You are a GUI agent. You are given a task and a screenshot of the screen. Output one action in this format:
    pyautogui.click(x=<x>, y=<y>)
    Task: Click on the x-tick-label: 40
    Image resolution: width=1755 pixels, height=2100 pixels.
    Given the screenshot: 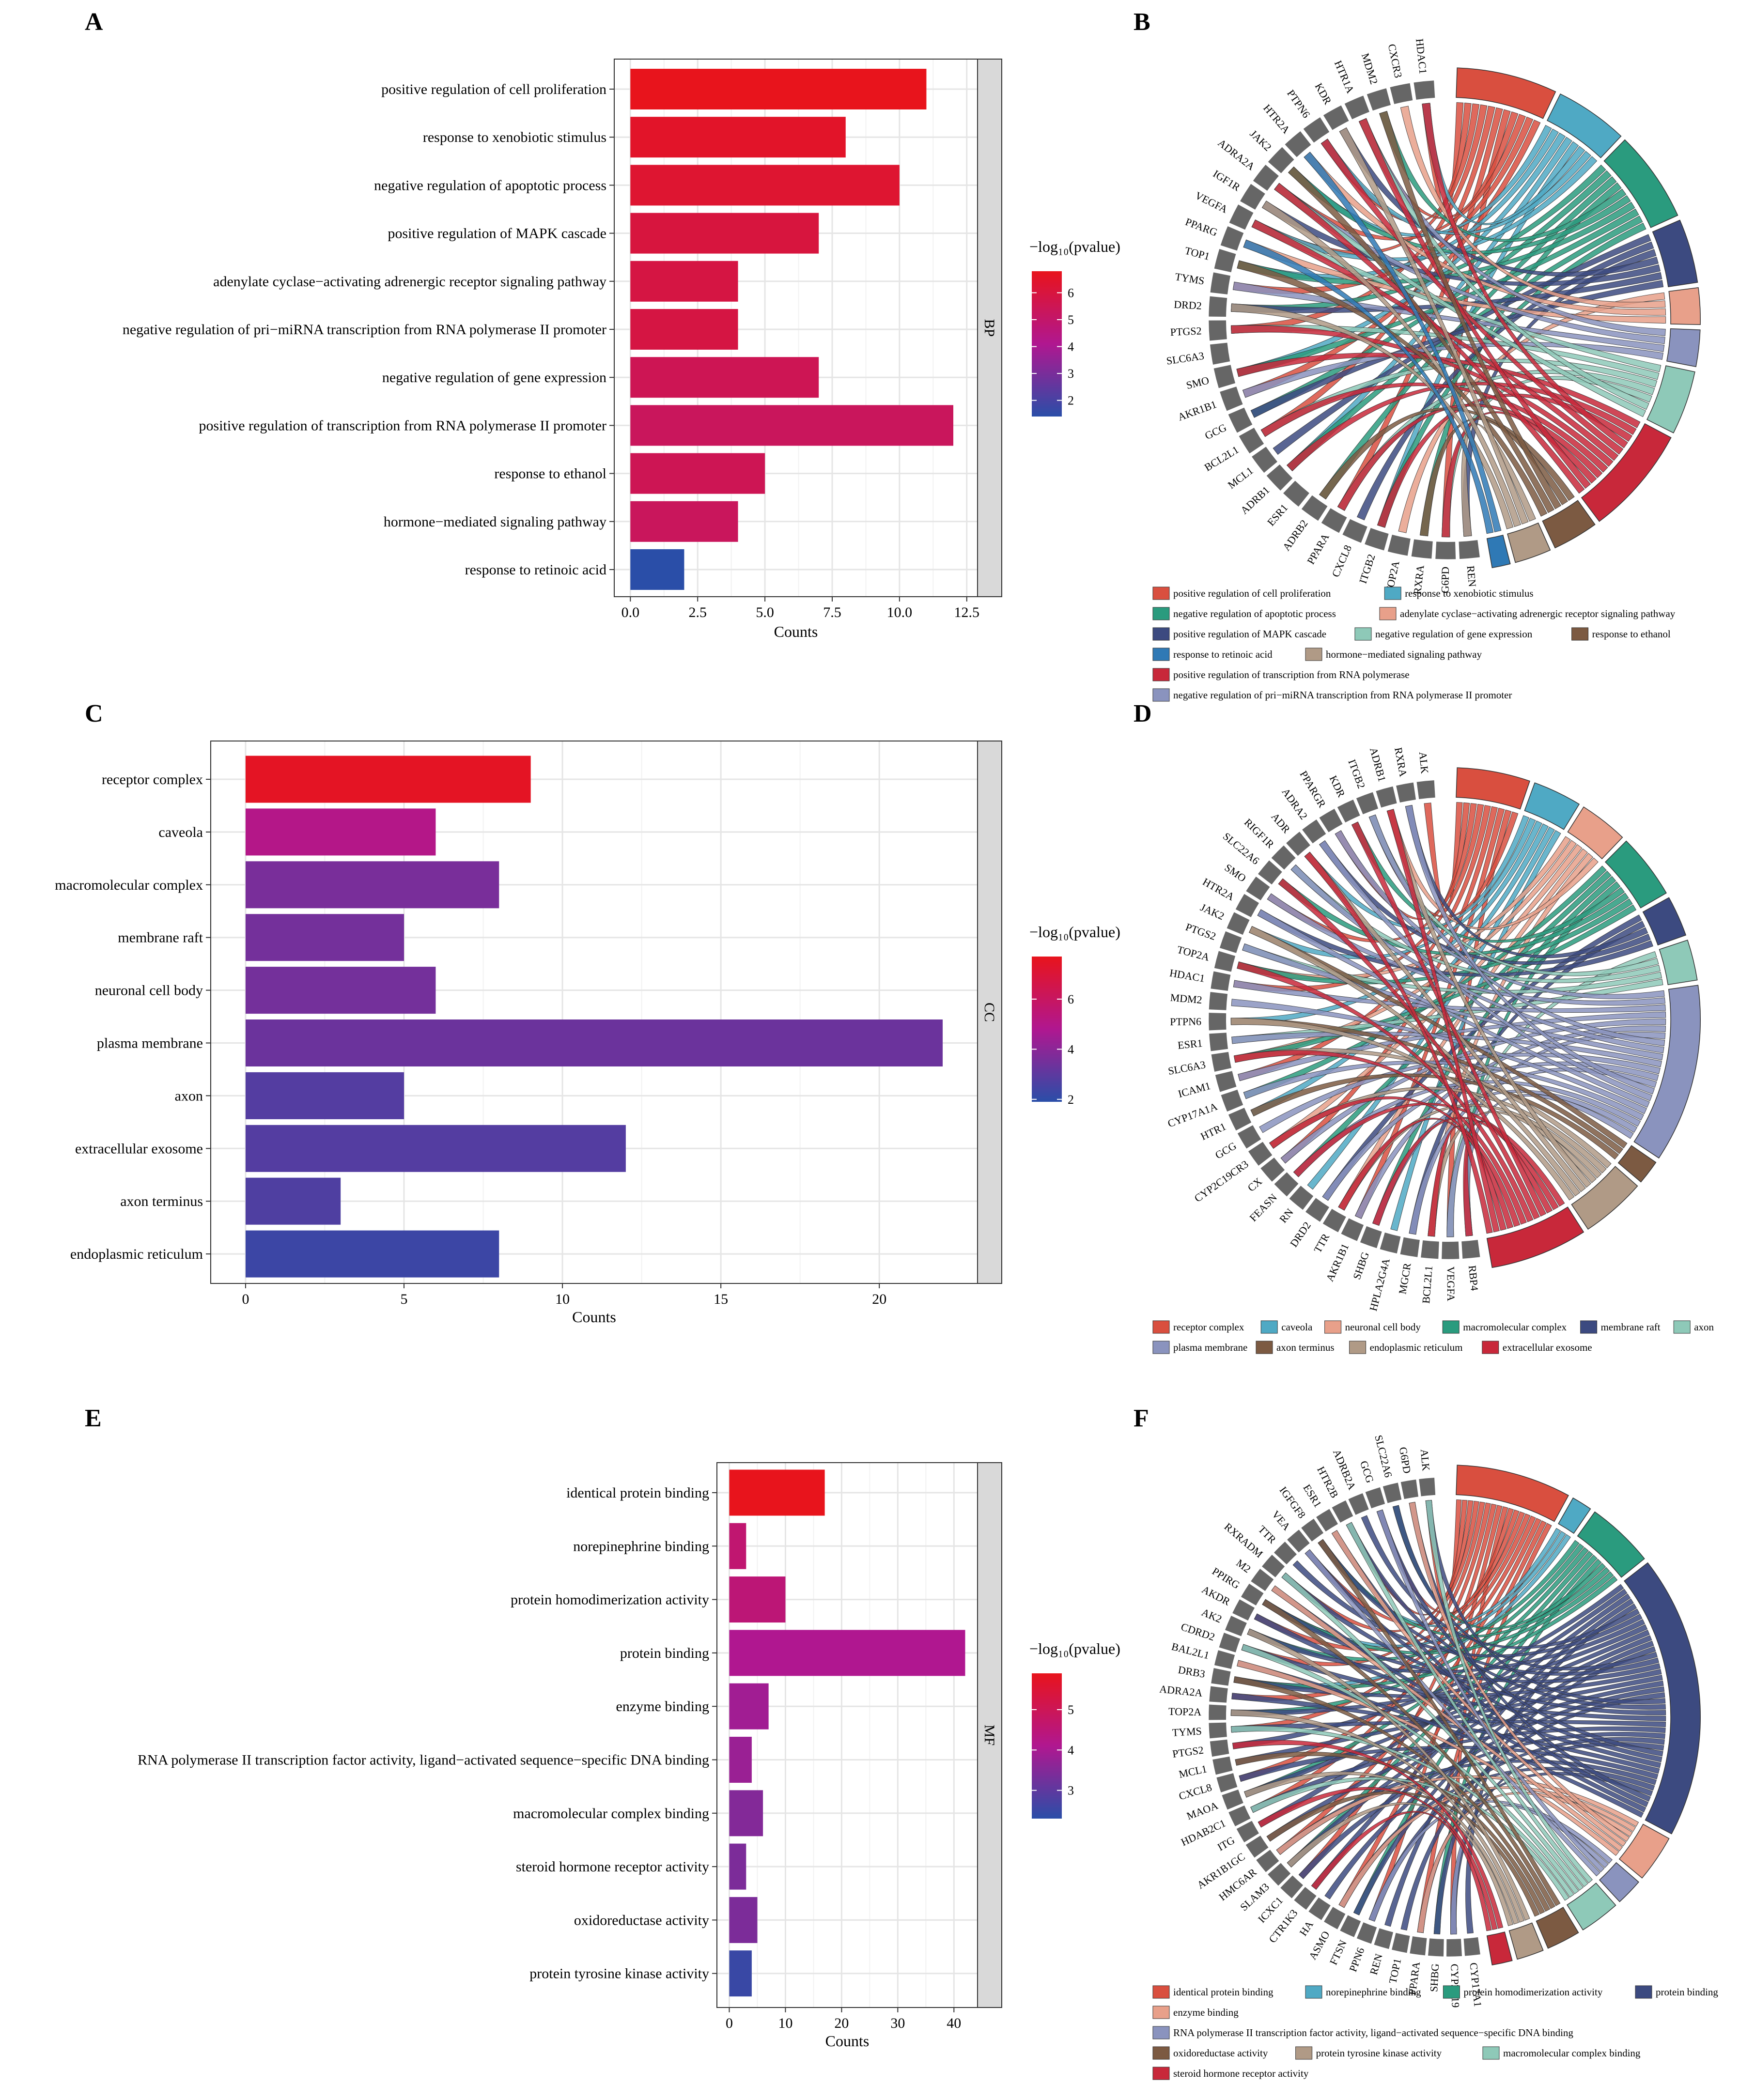 What is the action you would take?
    pyautogui.click(x=954, y=2023)
    